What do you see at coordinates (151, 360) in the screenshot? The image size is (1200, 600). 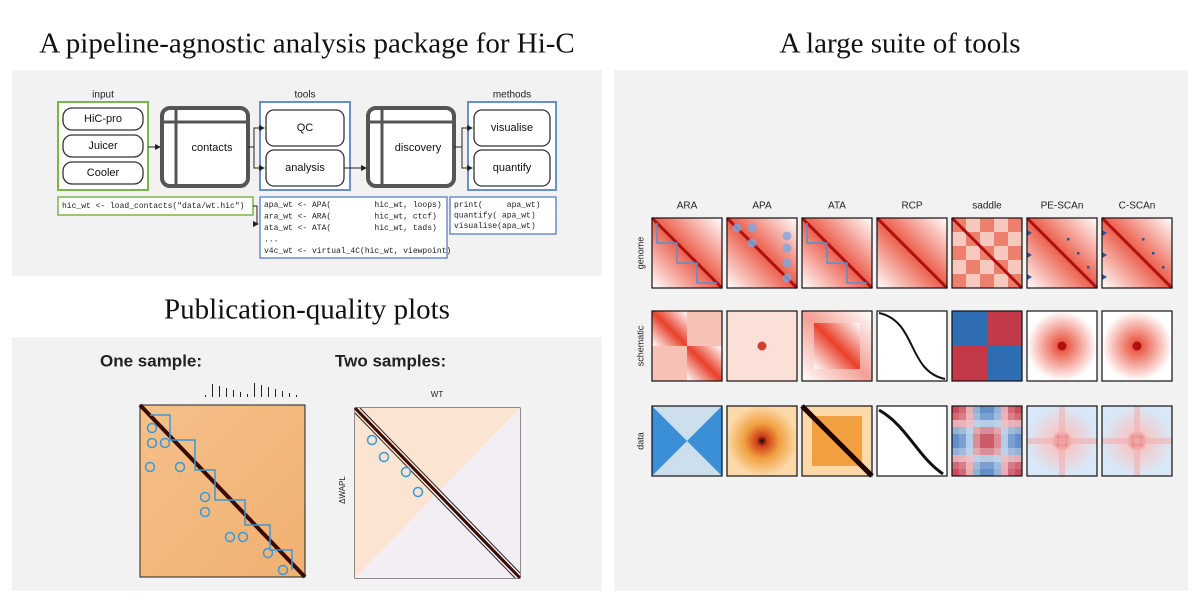 I see `plot-label: One sample:` at bounding box center [151, 360].